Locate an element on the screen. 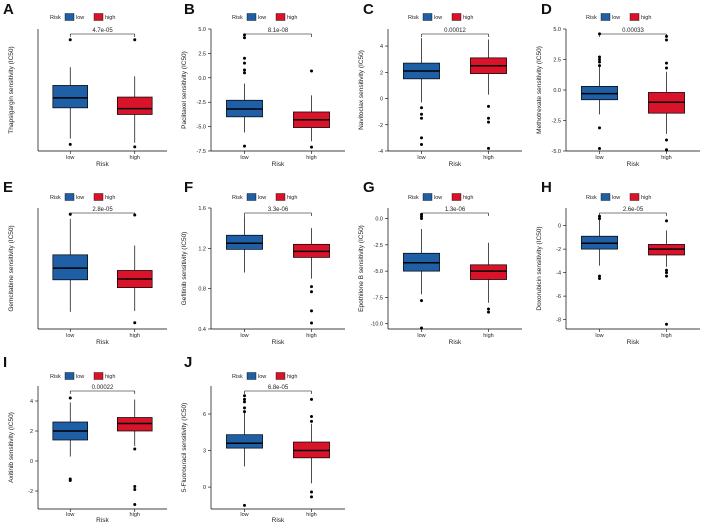 The height and width of the screenshot is (522, 719). y-tick-label: 2 is located at coordinates (381, 73).